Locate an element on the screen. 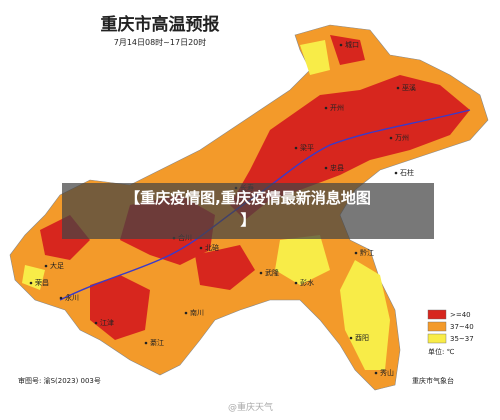 This screenshot has height=420, width=500. city-label: 酉阳 is located at coordinates (362, 337).